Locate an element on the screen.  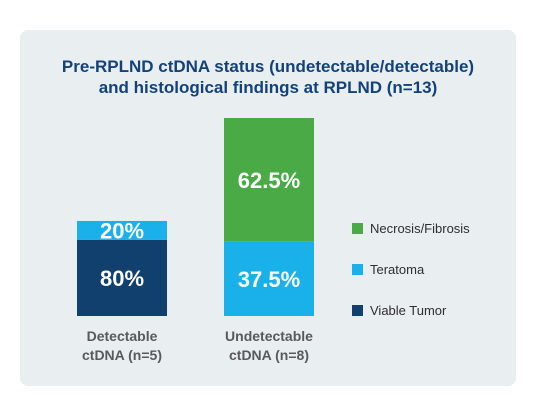
category-label-0-0: Detectable is located at coordinates (122, 336).